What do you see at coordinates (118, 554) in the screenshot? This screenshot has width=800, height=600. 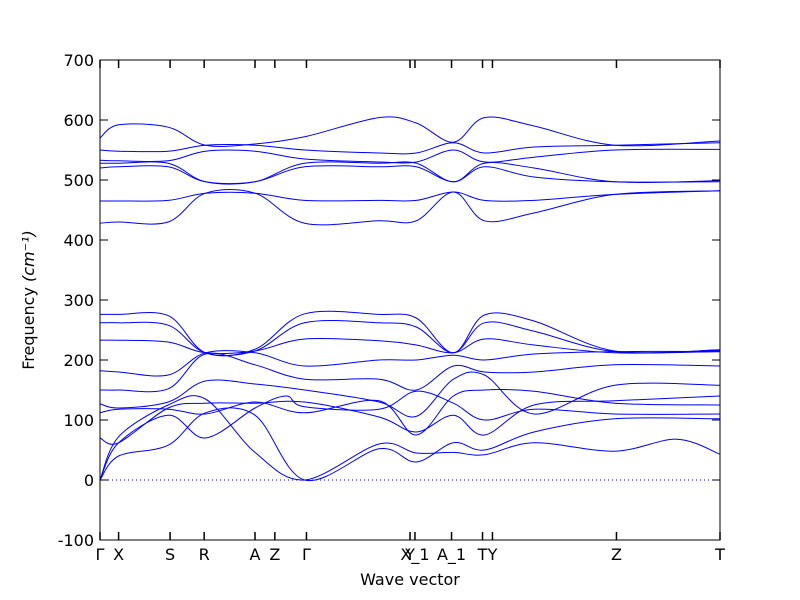 I see `x-tick-label: X` at bounding box center [118, 554].